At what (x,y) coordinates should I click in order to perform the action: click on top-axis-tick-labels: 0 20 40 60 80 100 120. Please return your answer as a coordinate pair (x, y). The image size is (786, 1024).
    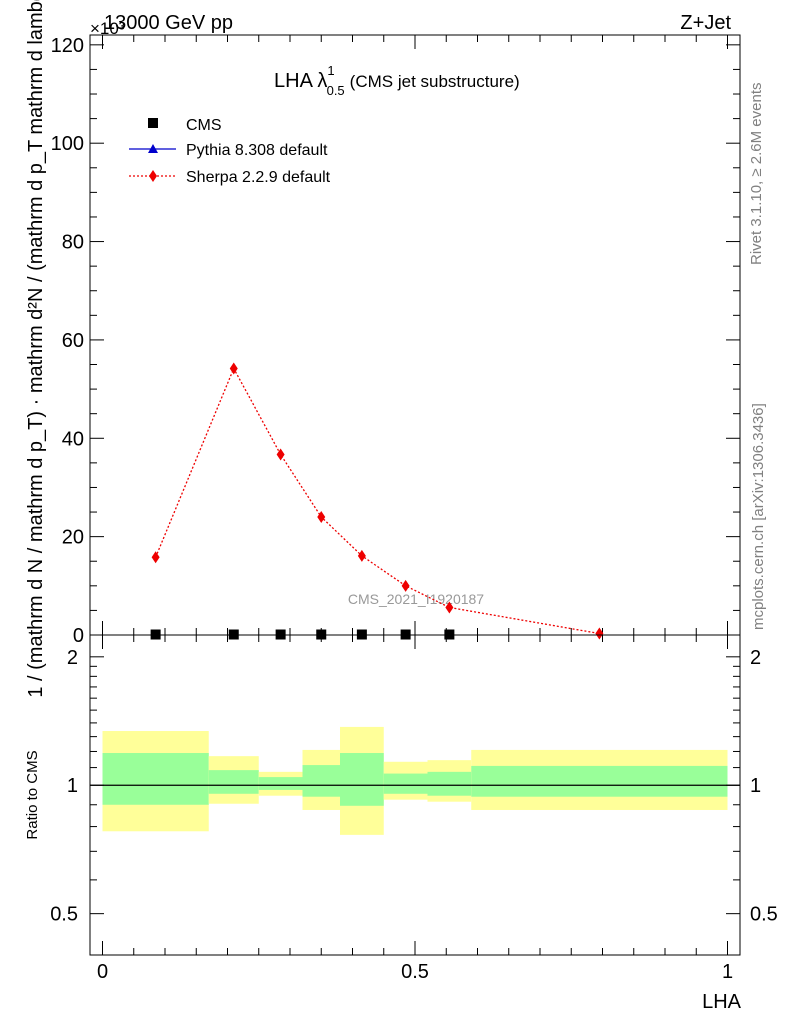
    Looking at the image, I should click on (67, 341).